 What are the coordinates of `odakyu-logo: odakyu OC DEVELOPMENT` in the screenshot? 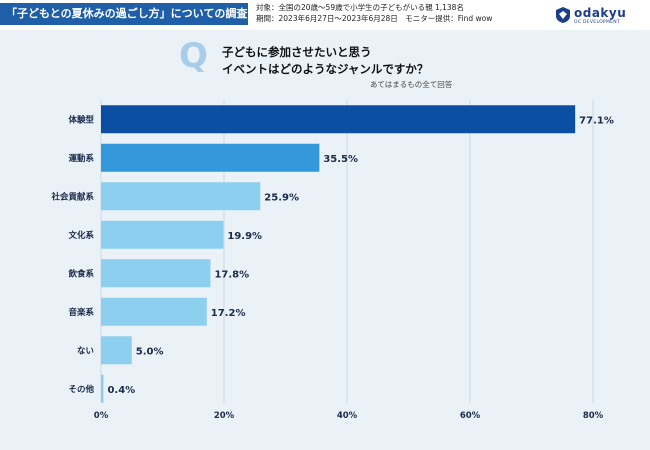 It's located at (599, 18).